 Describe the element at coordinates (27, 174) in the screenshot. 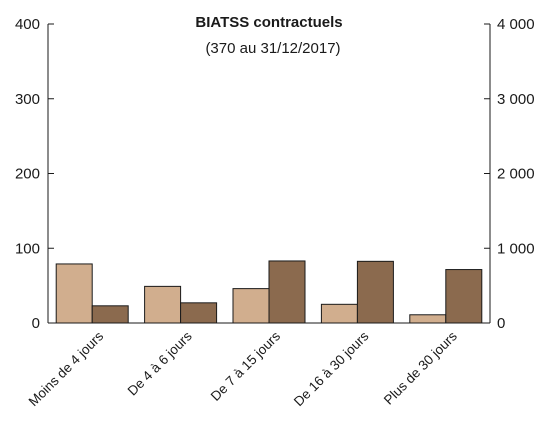

I see `left-tick-label-2: 200` at that location.